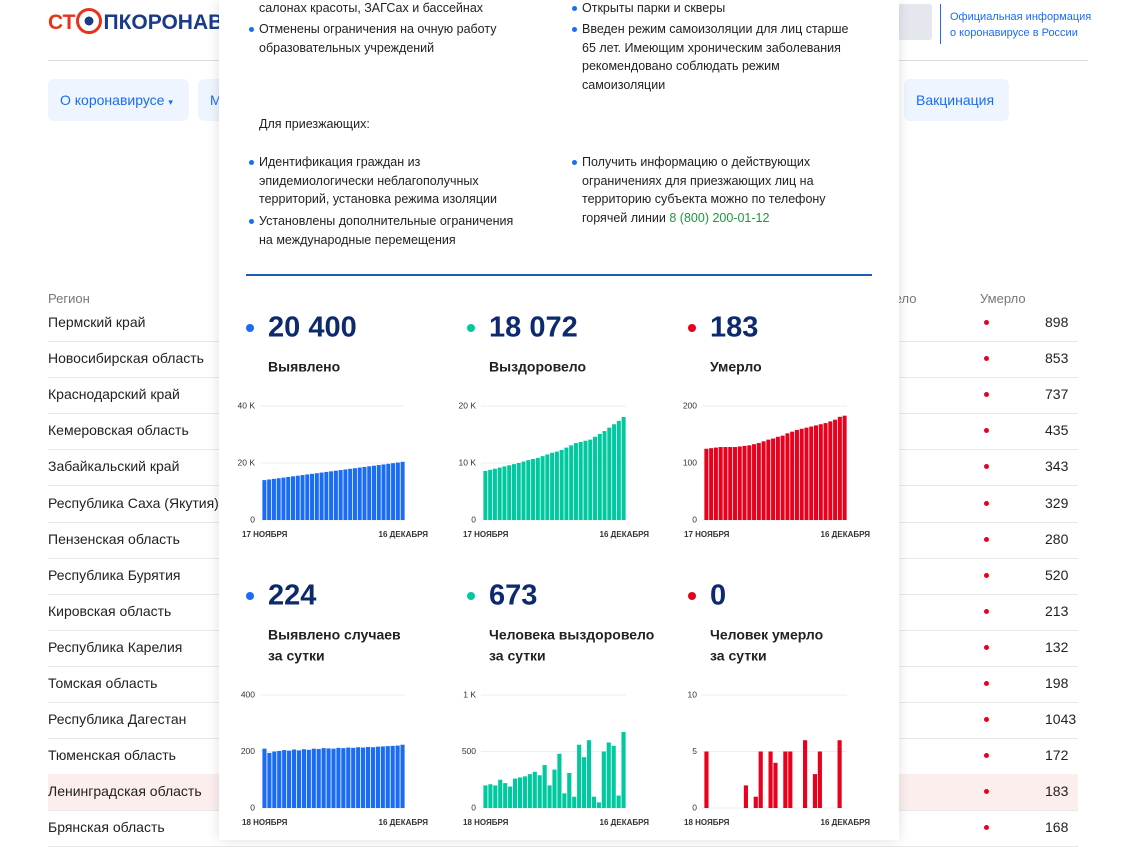 The image size is (1128, 847). What do you see at coordinates (247, 405) in the screenshot?
I see `y-tick-label: 40 K` at bounding box center [247, 405].